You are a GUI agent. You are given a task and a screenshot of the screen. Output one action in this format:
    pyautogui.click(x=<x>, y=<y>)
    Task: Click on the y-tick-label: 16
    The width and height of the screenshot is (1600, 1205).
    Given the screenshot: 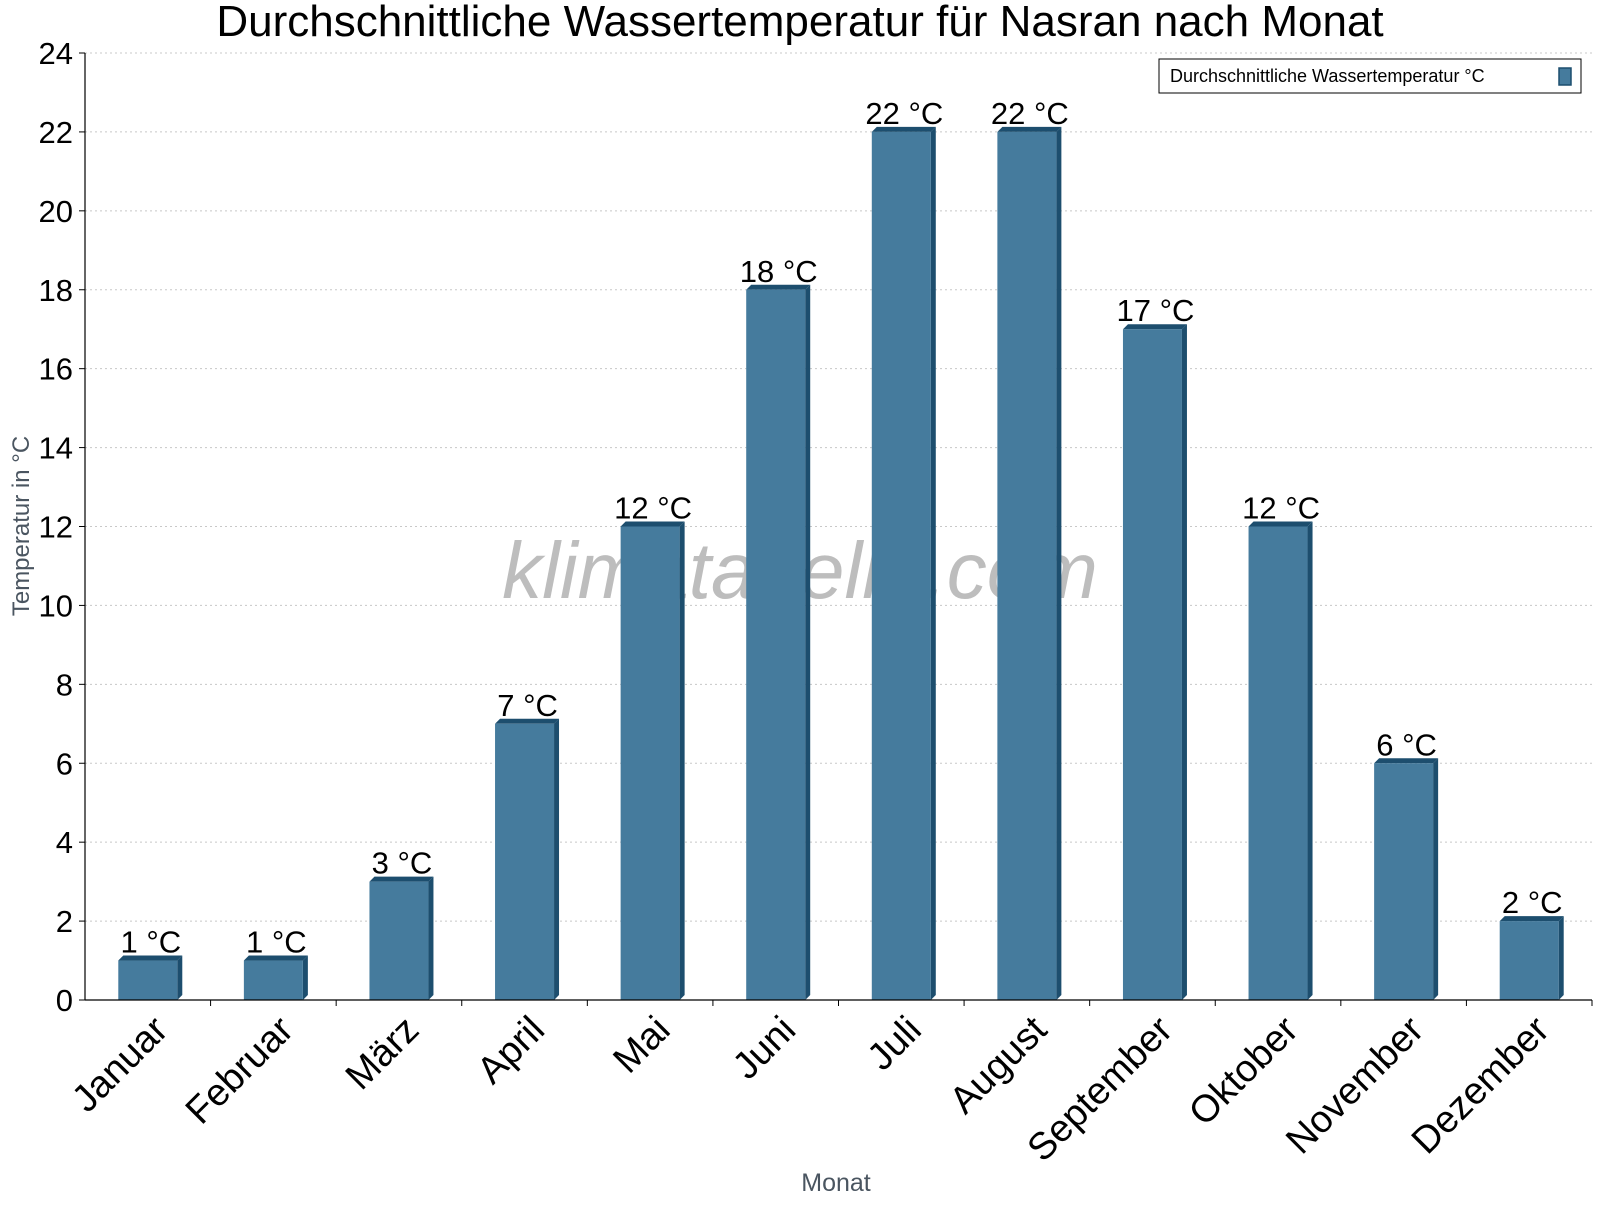 What is the action you would take?
    pyautogui.click(x=56, y=369)
    